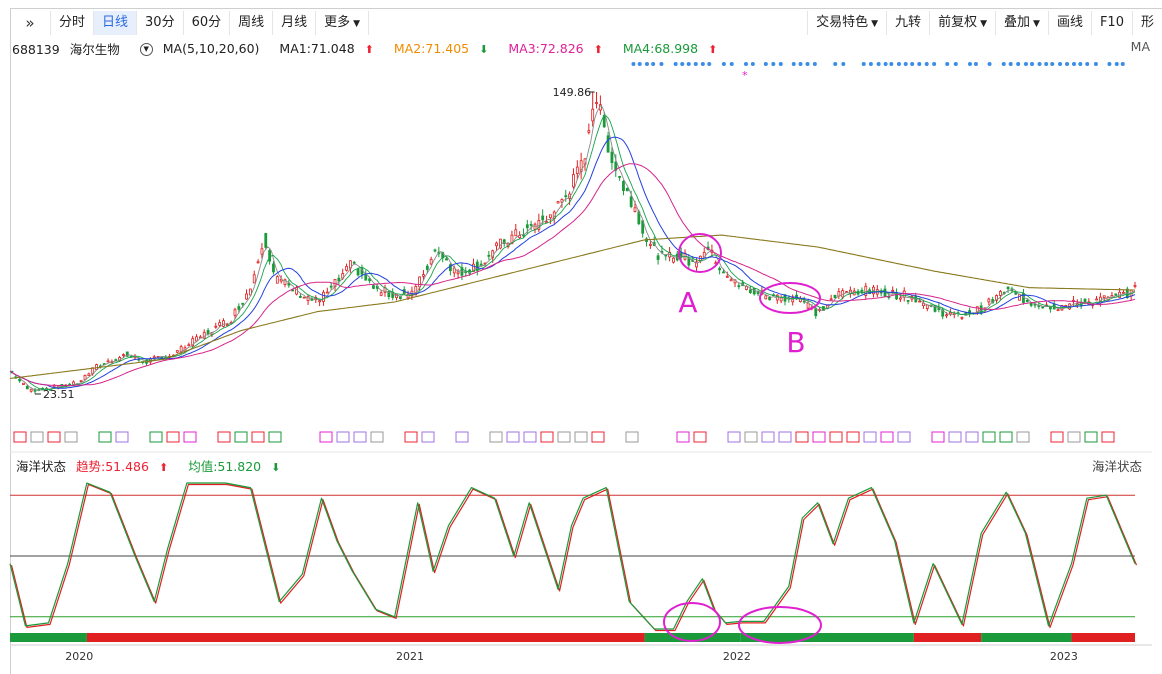  What do you see at coordinates (116, 23) in the screenshot?
I see `tab-daily: 日线` at bounding box center [116, 23].